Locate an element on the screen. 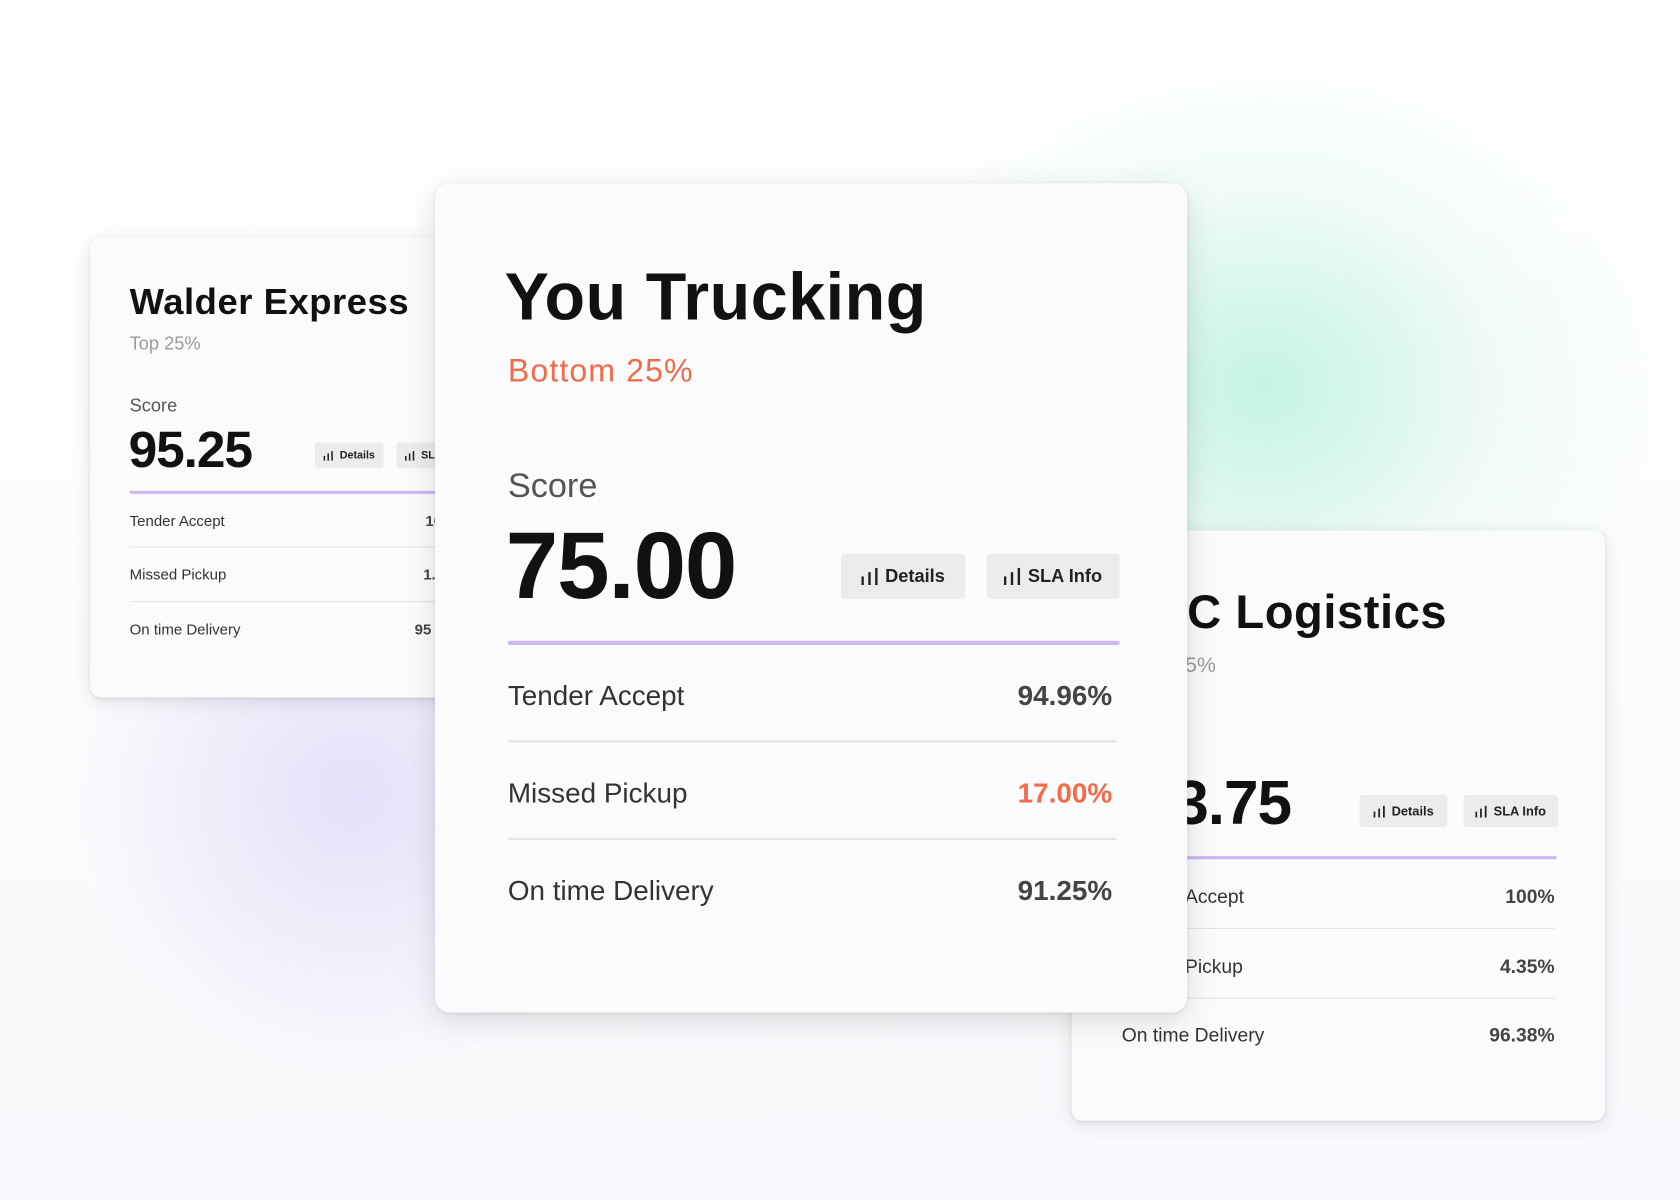  metric-value: 95 is located at coordinates (423, 629).